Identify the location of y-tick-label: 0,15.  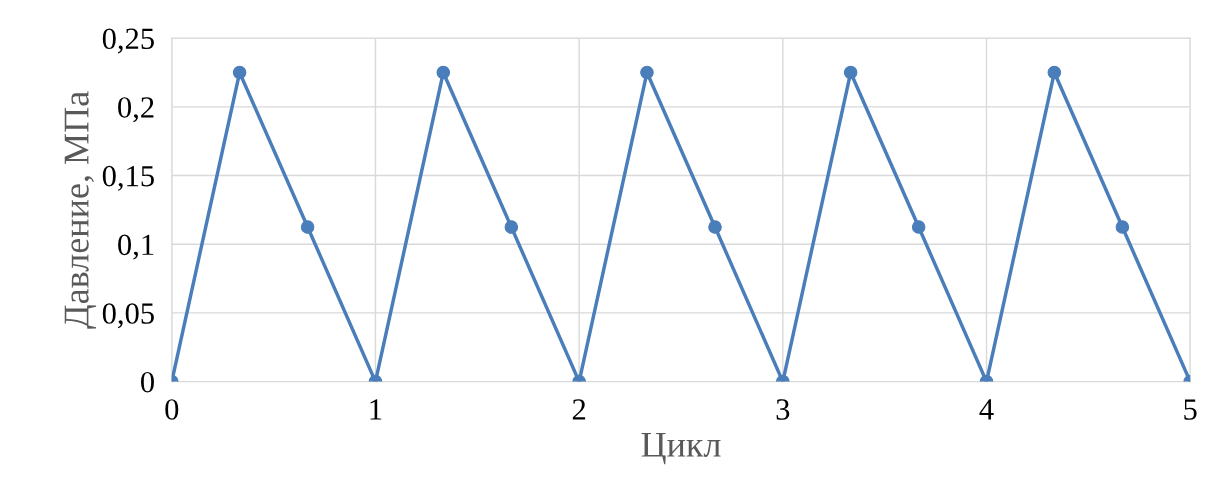
(128, 178).